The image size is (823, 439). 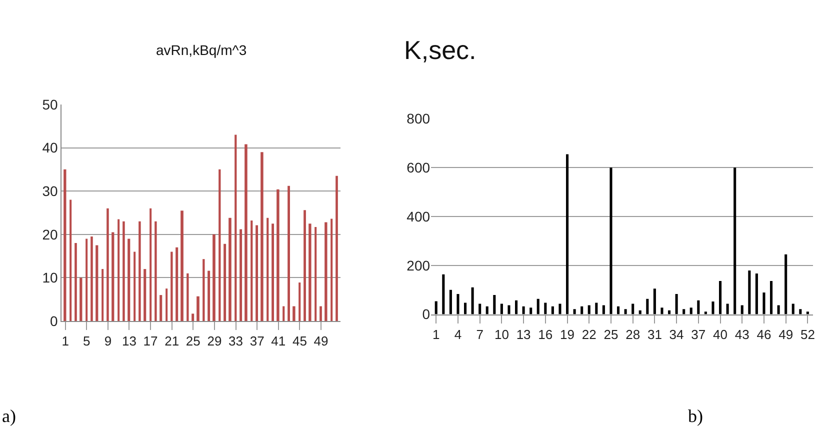 What do you see at coordinates (50, 104) in the screenshot?
I see `y-tick-label: 50` at bounding box center [50, 104].